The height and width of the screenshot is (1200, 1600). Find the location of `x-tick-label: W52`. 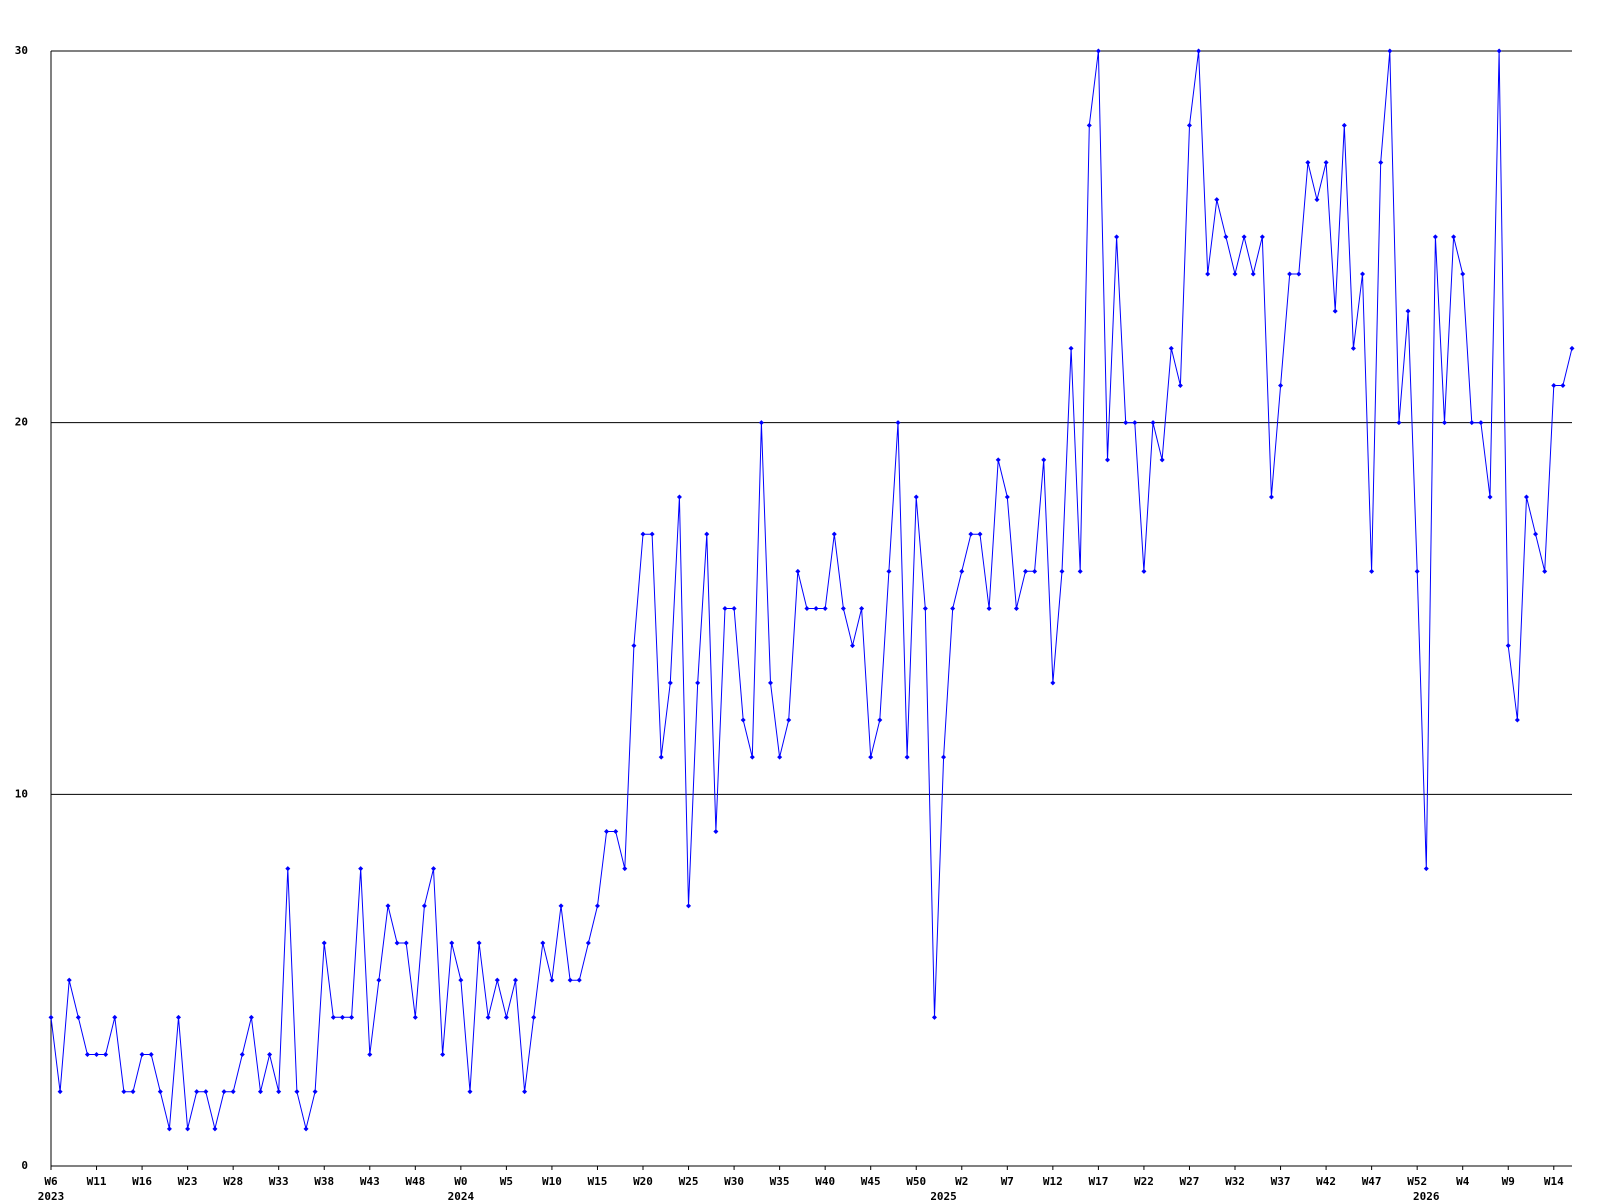

x-tick-label: W52 is located at coordinates (1417, 1181).